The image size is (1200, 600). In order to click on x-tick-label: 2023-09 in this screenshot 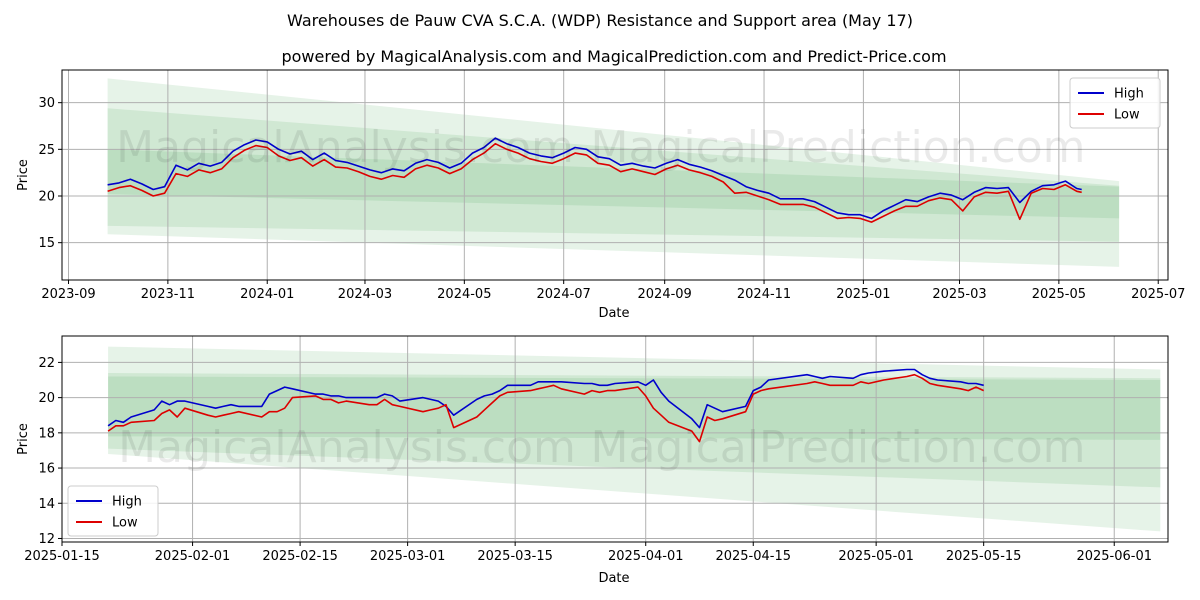, I will do `click(68, 294)`.